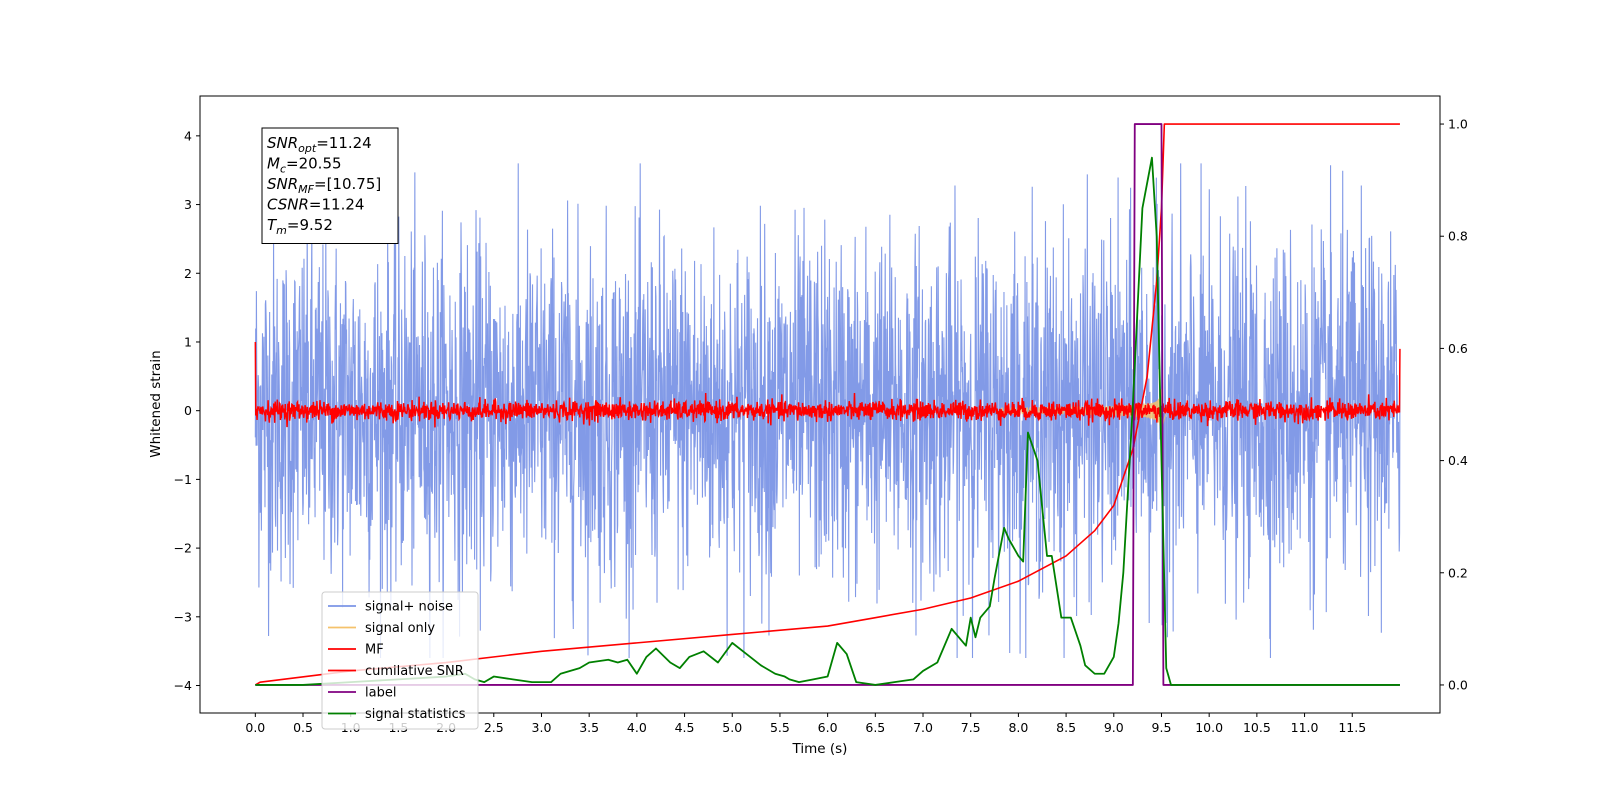  Describe the element at coordinates (255, 727) in the screenshot. I see `x-tick-label: 0.0` at that location.